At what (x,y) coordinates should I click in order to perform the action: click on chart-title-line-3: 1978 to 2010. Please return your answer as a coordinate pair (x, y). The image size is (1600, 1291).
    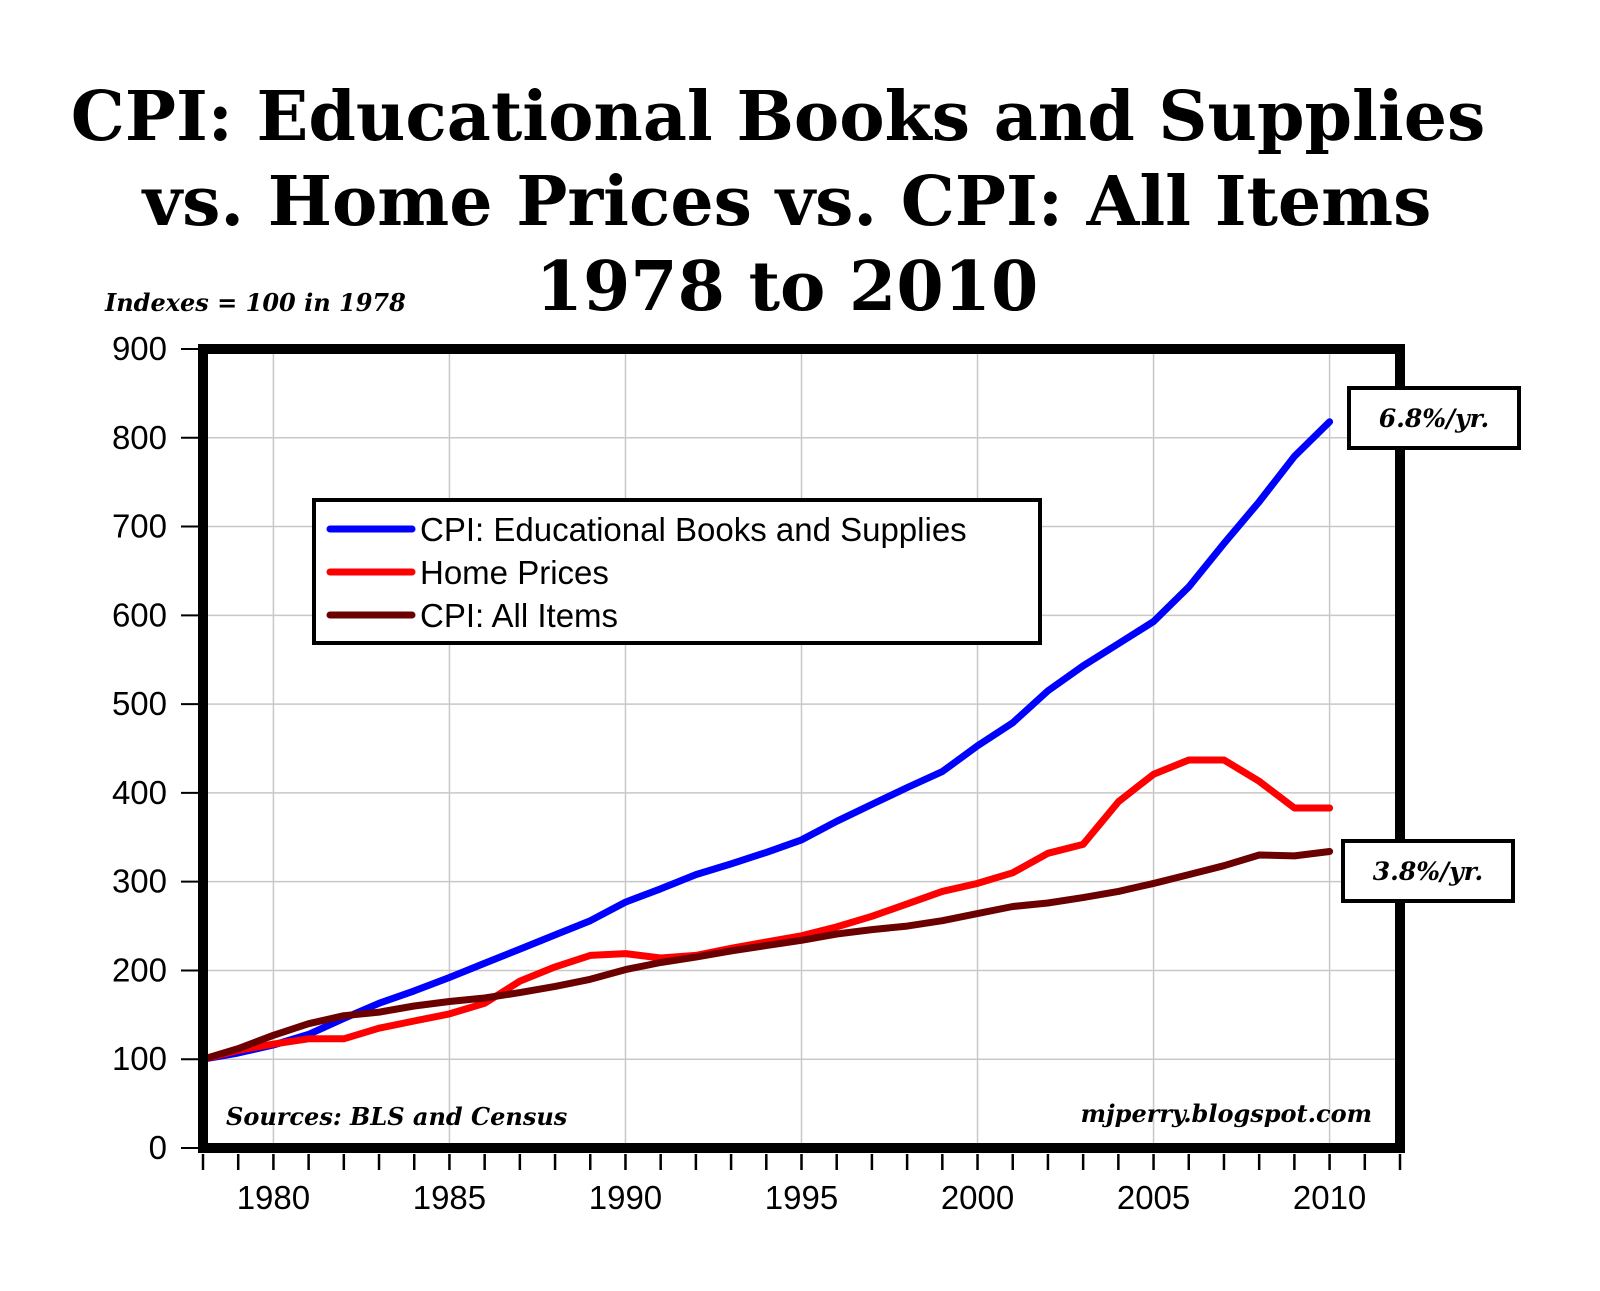
    Looking at the image, I should click on (787, 287).